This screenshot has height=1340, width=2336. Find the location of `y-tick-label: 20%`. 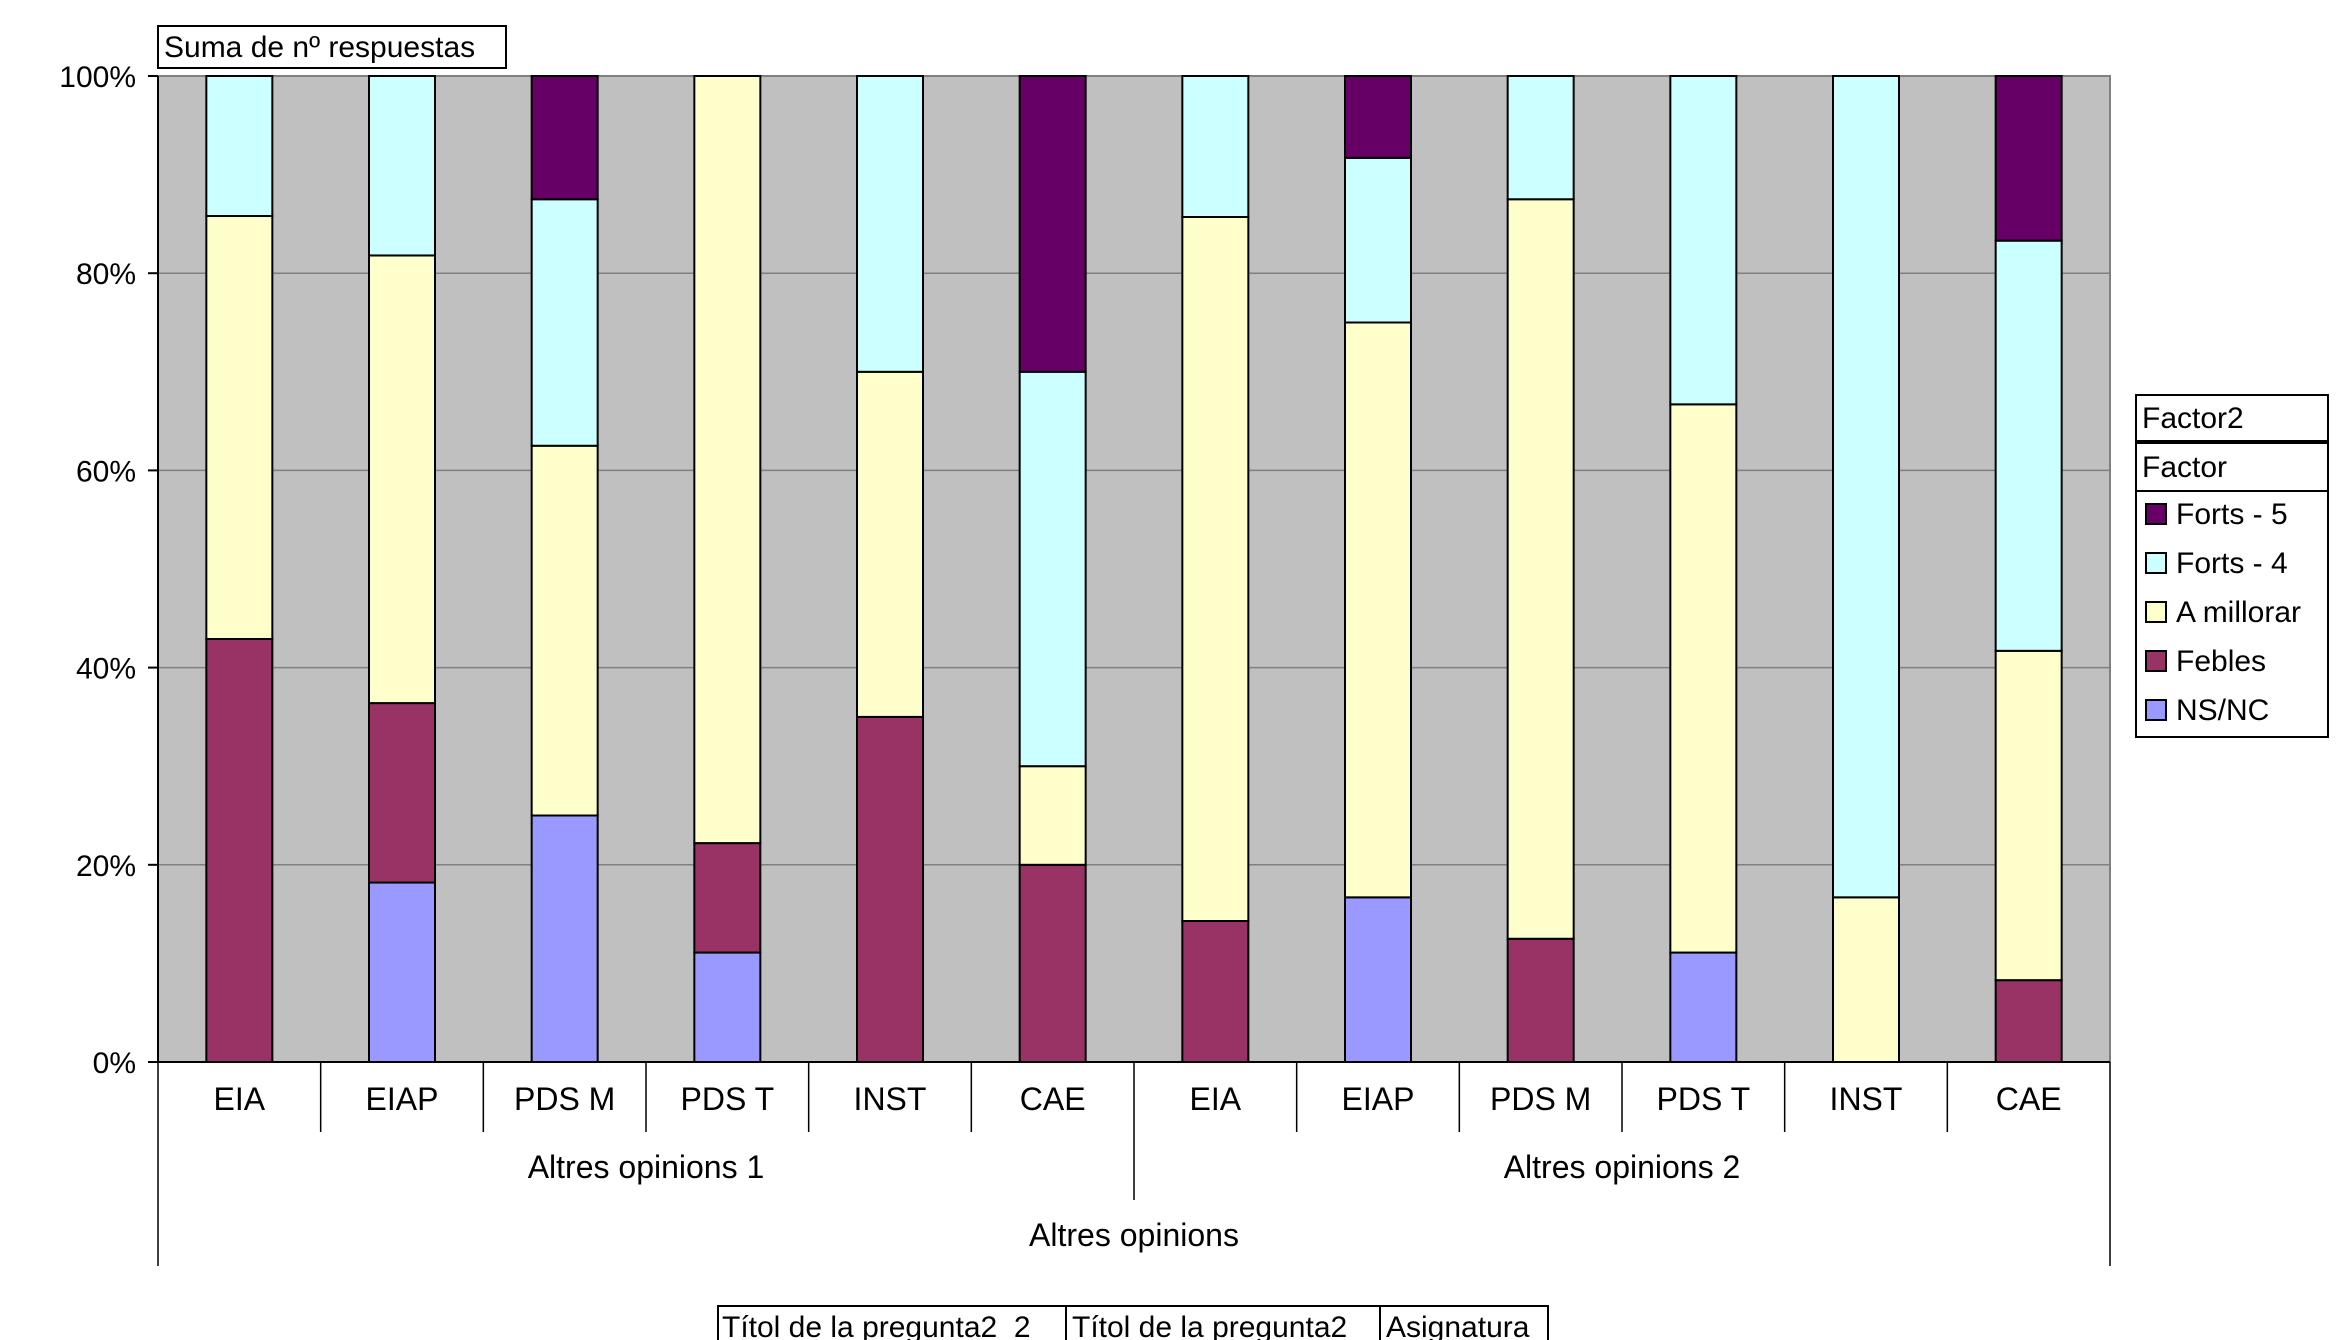

y-tick-label: 20% is located at coordinates (106, 866).